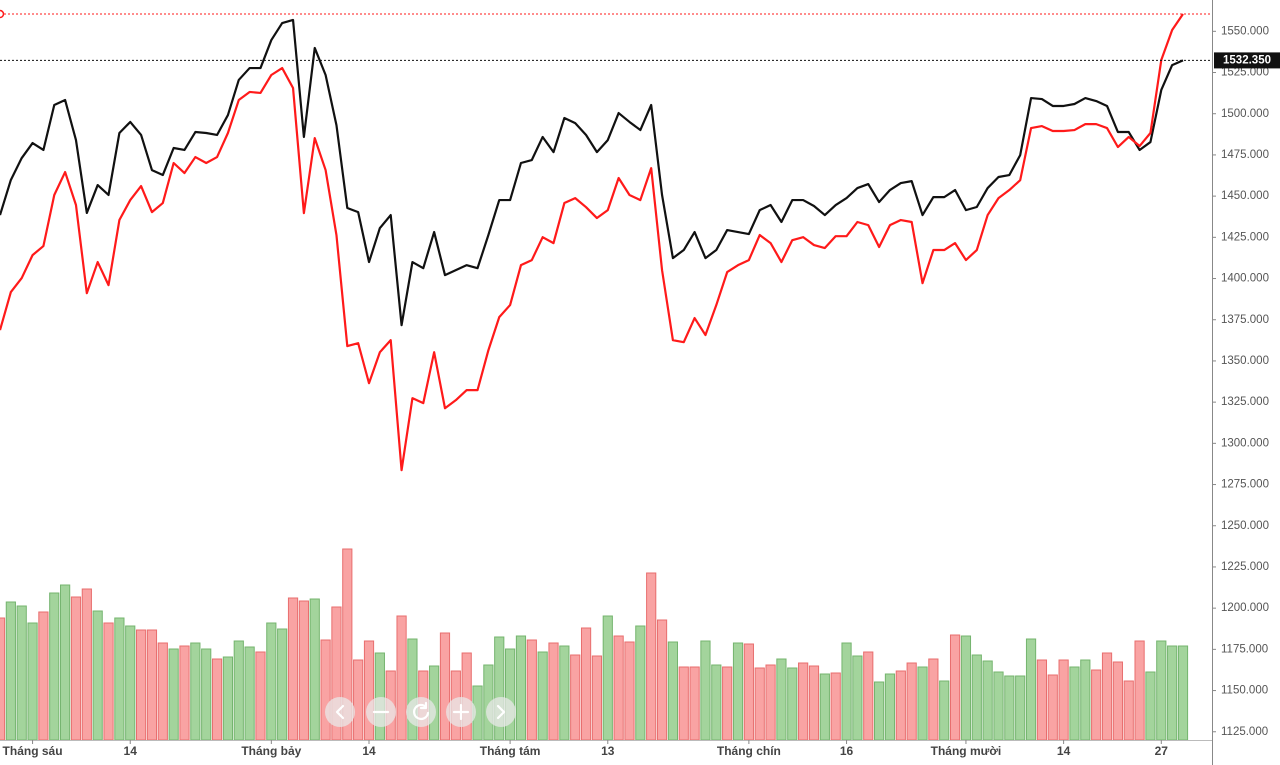 This screenshot has height=765, width=1280. What do you see at coordinates (1245, 443) in the screenshot?
I see `y-tick-label: 1300.000` at bounding box center [1245, 443].